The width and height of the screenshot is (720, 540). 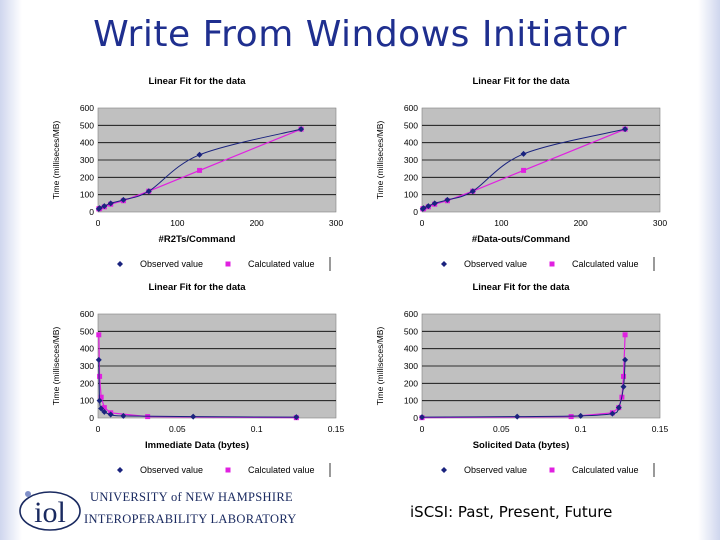 I want to click on x-tick-label: 100, so click(x=177, y=223).